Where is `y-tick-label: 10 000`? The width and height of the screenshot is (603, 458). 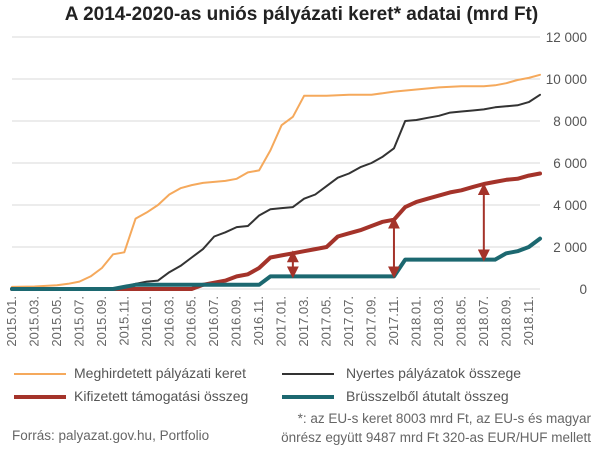
y-tick-label: 10 000 is located at coordinates (566, 79).